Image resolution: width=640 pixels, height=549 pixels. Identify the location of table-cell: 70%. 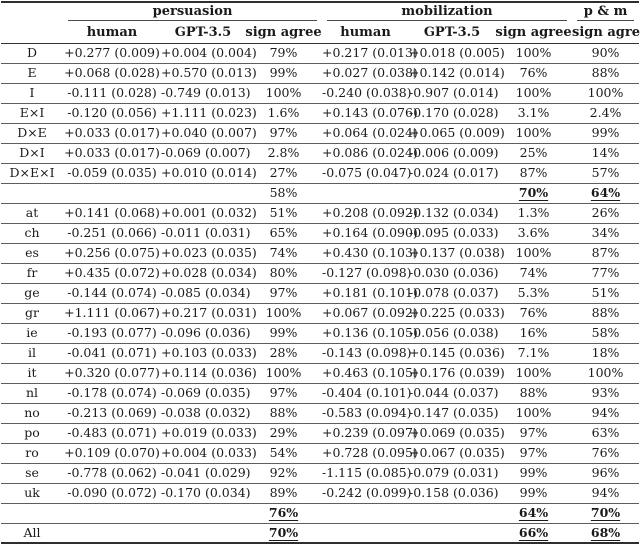
(283, 532).